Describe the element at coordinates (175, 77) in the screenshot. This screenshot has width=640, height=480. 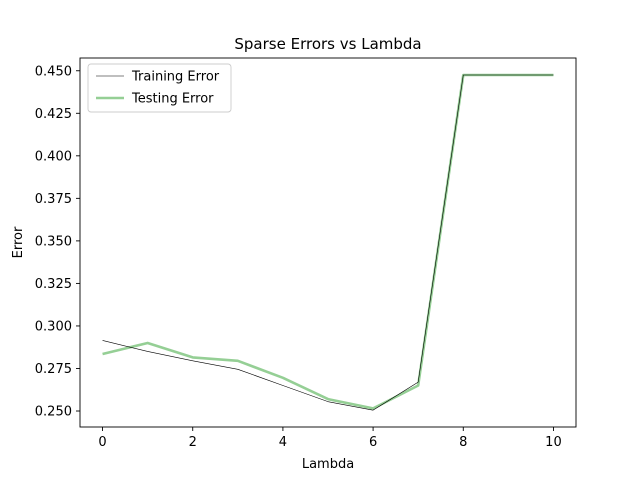
I see `legend-label: Training Error` at that location.